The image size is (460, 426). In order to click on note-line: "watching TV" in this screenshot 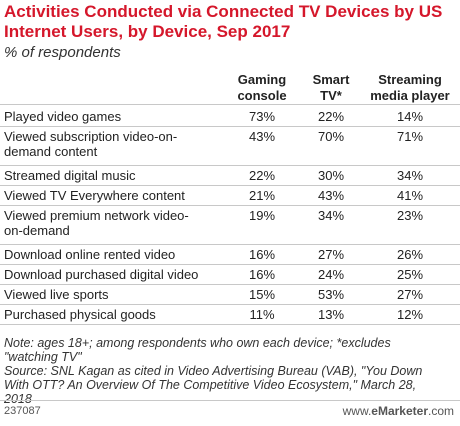, I will do `click(43, 357)`.